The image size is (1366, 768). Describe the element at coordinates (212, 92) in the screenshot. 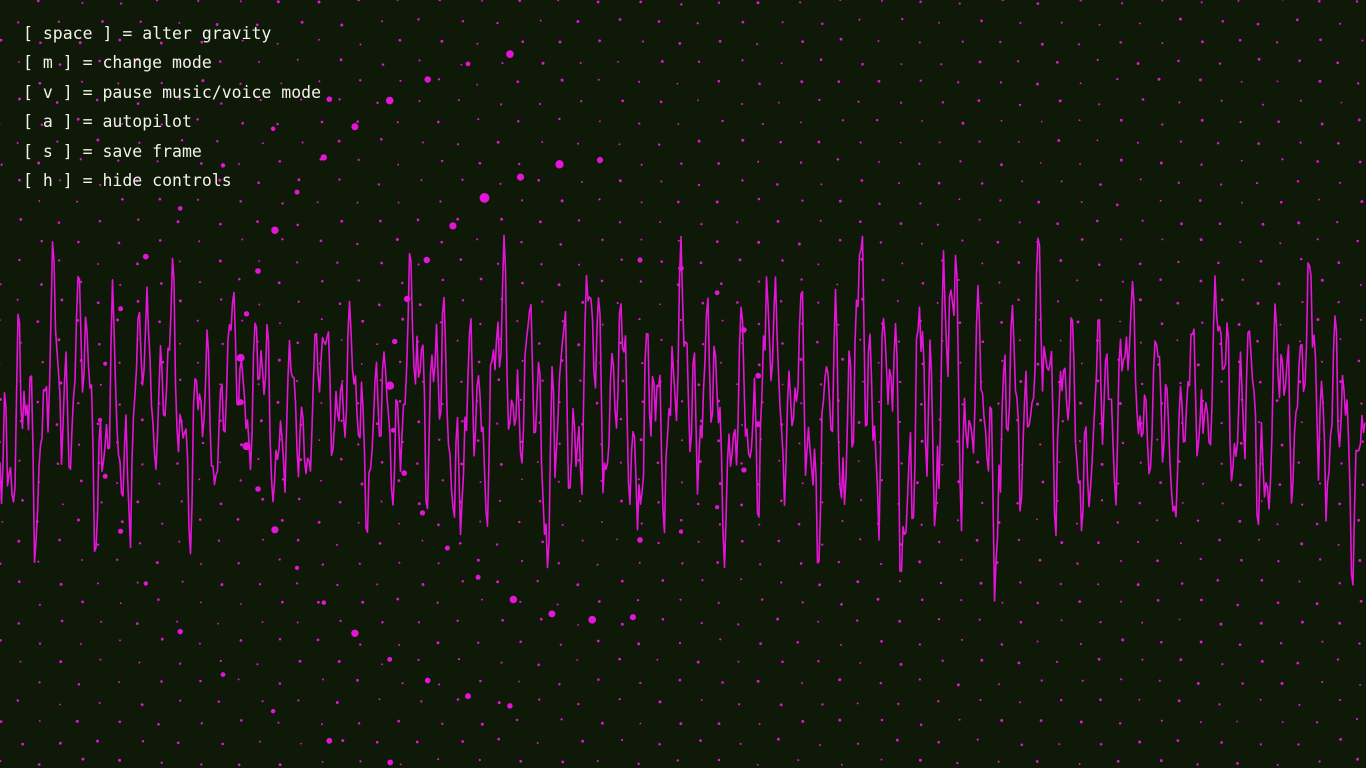

I see `control-action: pause music/voice mode` at that location.